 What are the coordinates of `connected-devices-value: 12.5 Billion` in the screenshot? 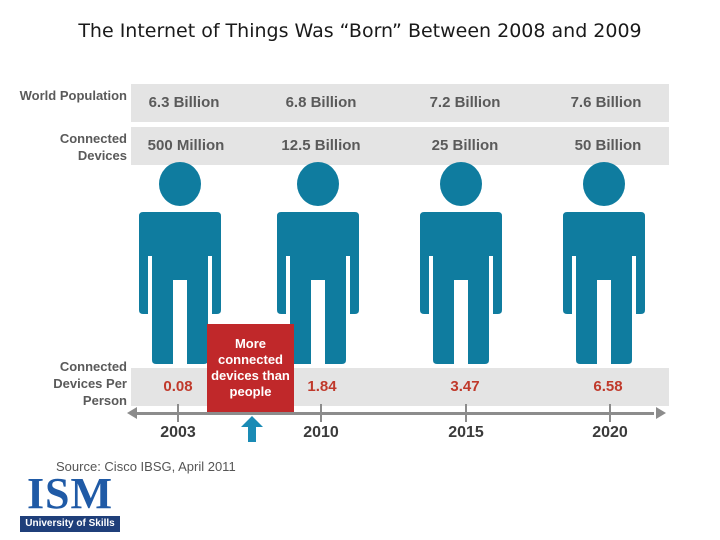 It's located at (321, 145).